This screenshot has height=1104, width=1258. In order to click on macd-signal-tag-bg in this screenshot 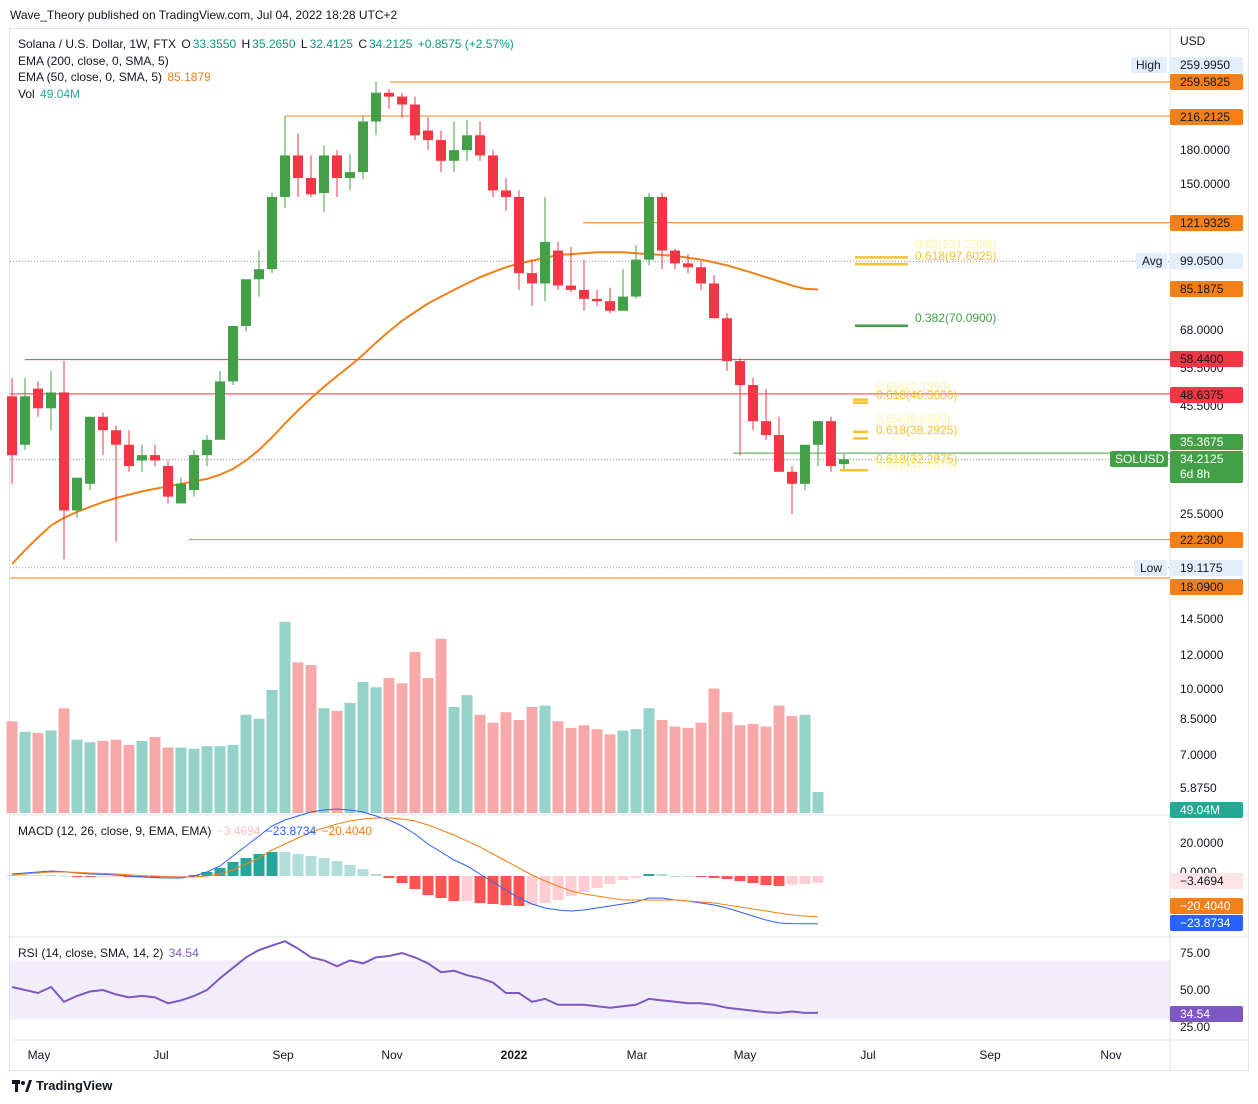, I will do `click(1206, 906)`.